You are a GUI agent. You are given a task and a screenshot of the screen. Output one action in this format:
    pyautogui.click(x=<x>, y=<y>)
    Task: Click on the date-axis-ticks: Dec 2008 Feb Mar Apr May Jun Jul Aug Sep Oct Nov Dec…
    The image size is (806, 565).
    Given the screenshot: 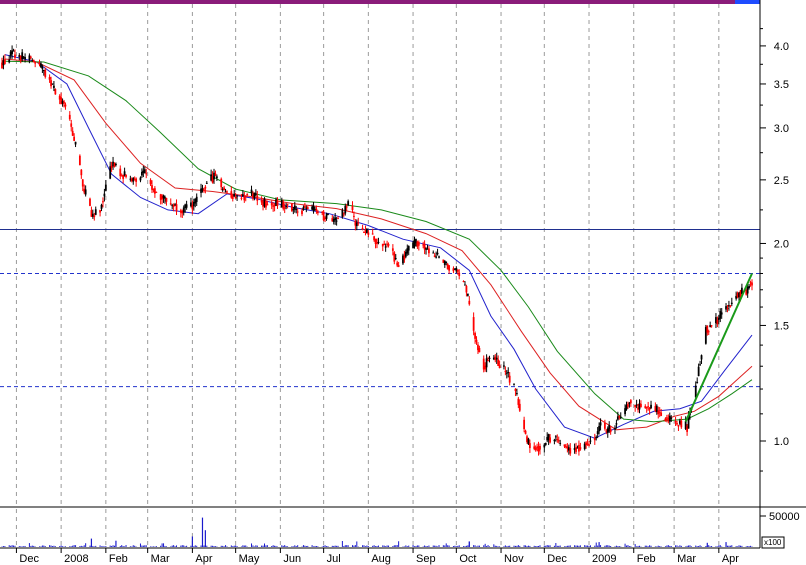 What is the action you would take?
    pyautogui.click(x=377, y=556)
    